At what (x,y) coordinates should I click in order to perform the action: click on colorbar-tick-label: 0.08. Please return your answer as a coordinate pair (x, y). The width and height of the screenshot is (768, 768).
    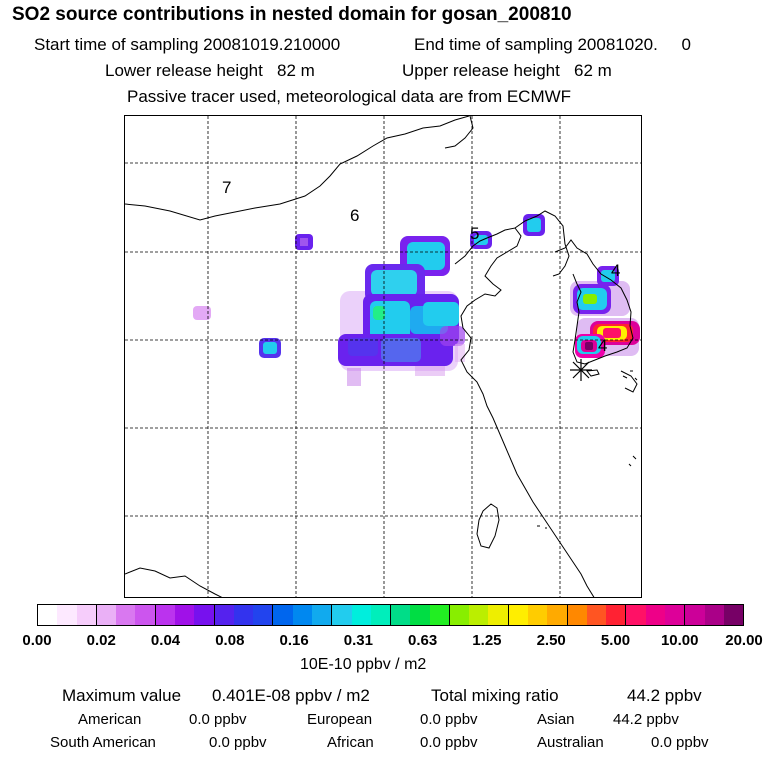
    Looking at the image, I should click on (230, 640).